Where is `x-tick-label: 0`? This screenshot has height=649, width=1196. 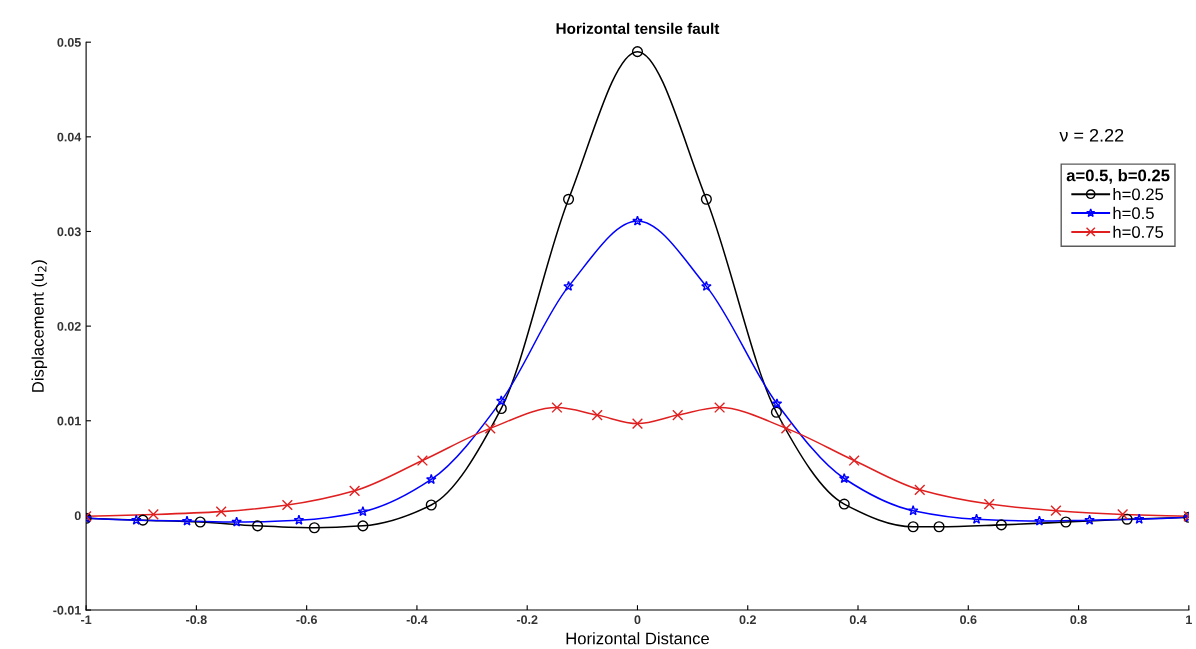
x-tick-label: 0 is located at coordinates (637, 620).